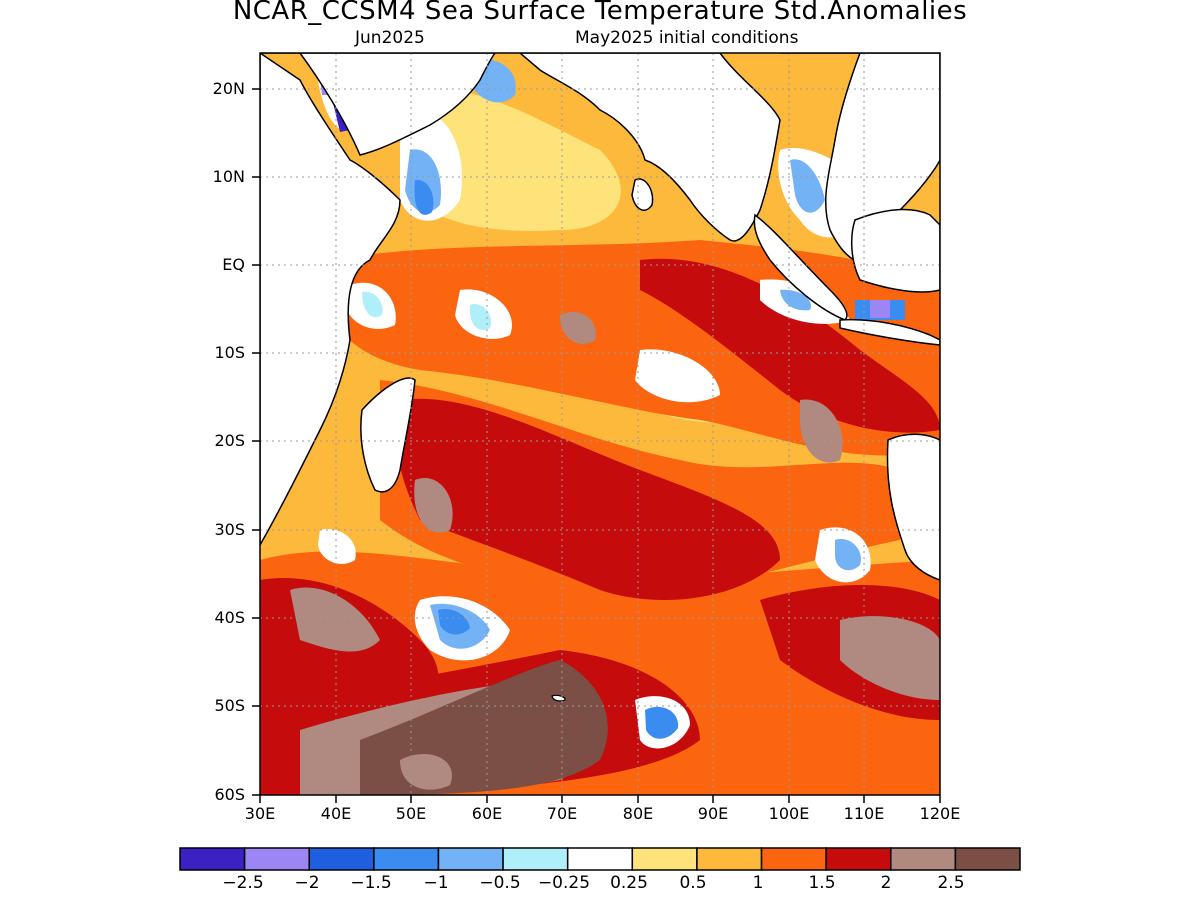 The width and height of the screenshot is (1200, 900). What do you see at coordinates (864, 813) in the screenshot?
I see `lon-label: 110E` at bounding box center [864, 813].